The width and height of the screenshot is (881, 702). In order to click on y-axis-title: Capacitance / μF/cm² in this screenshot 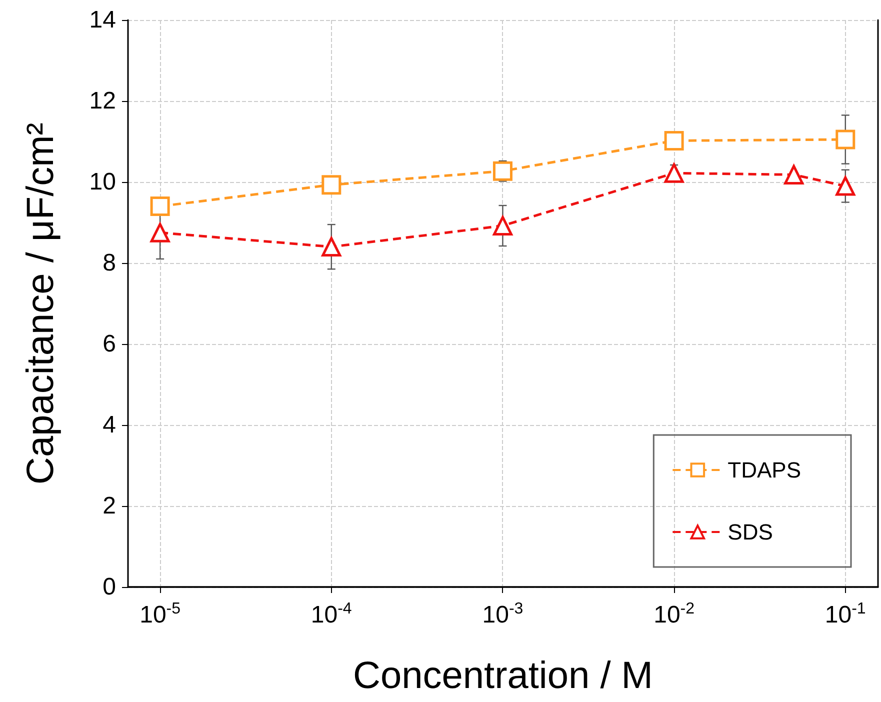, I will do `click(41, 303)`.